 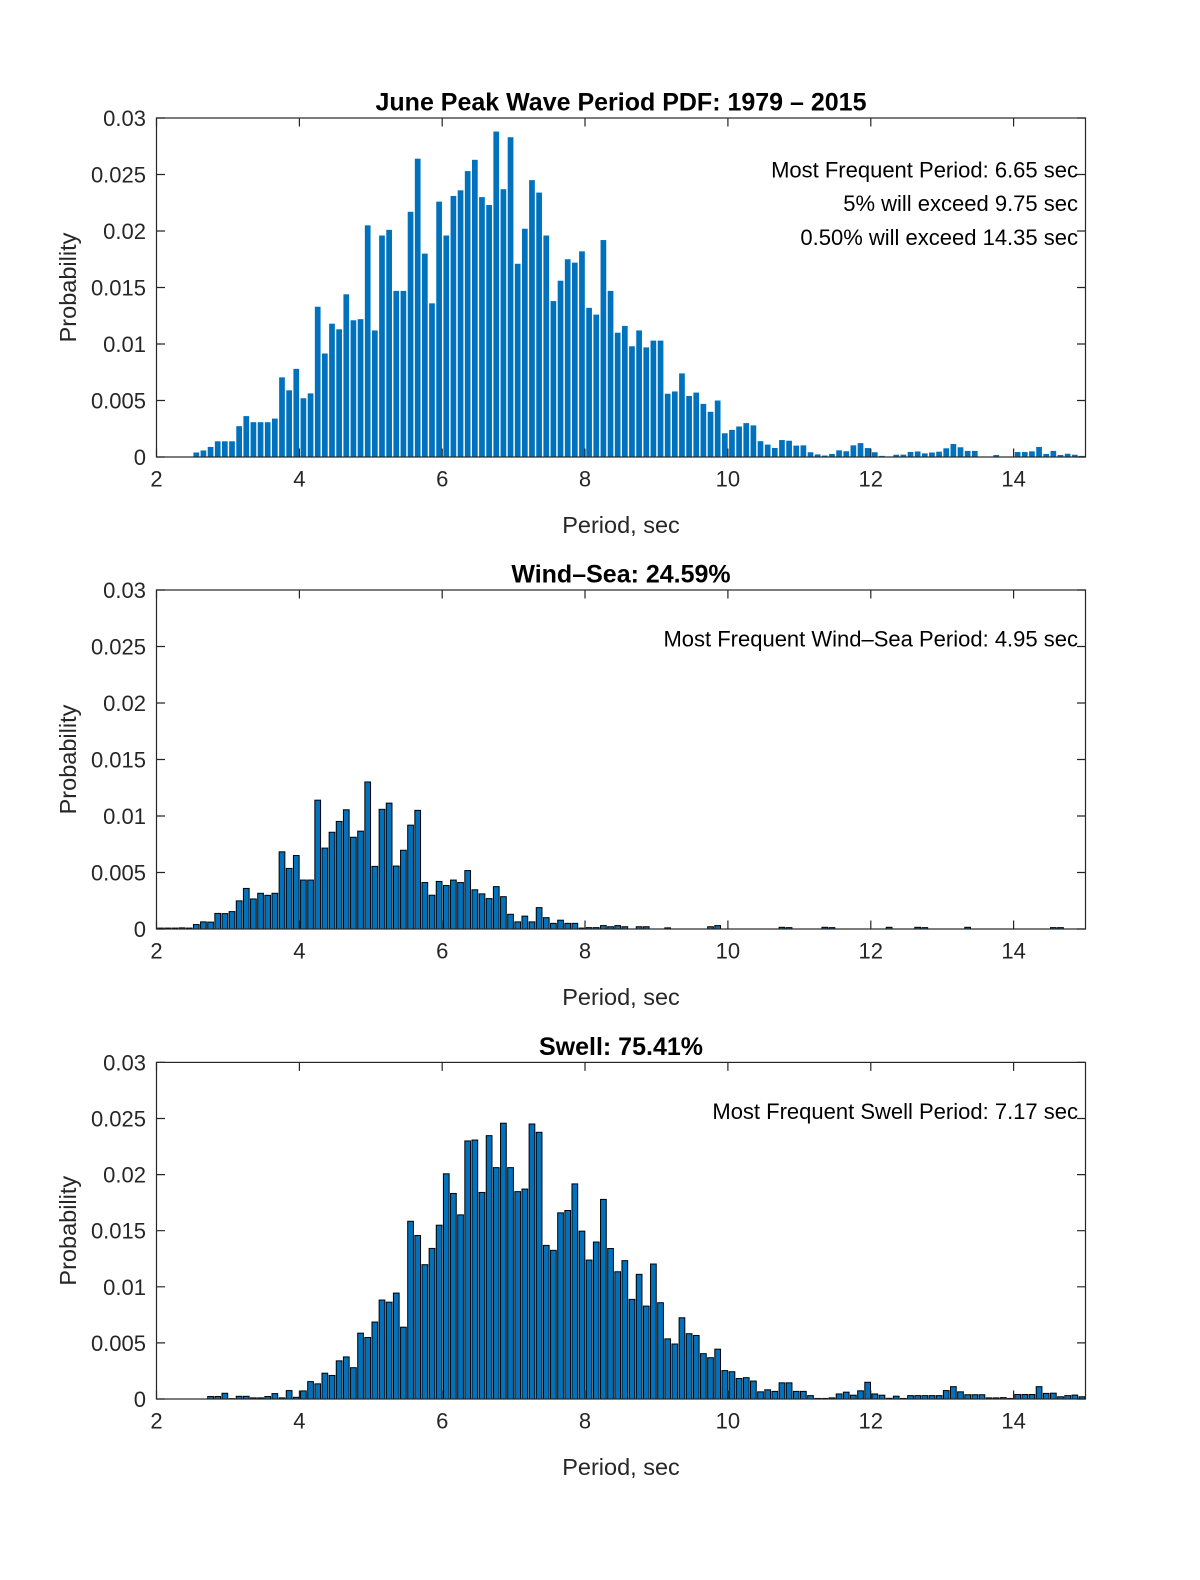 What do you see at coordinates (621, 103) in the screenshot?
I see `svg-text:June Peak Wave Period PDF: 197: June Peak Wave Period PDF: 1979 – 2015` at bounding box center [621, 103].